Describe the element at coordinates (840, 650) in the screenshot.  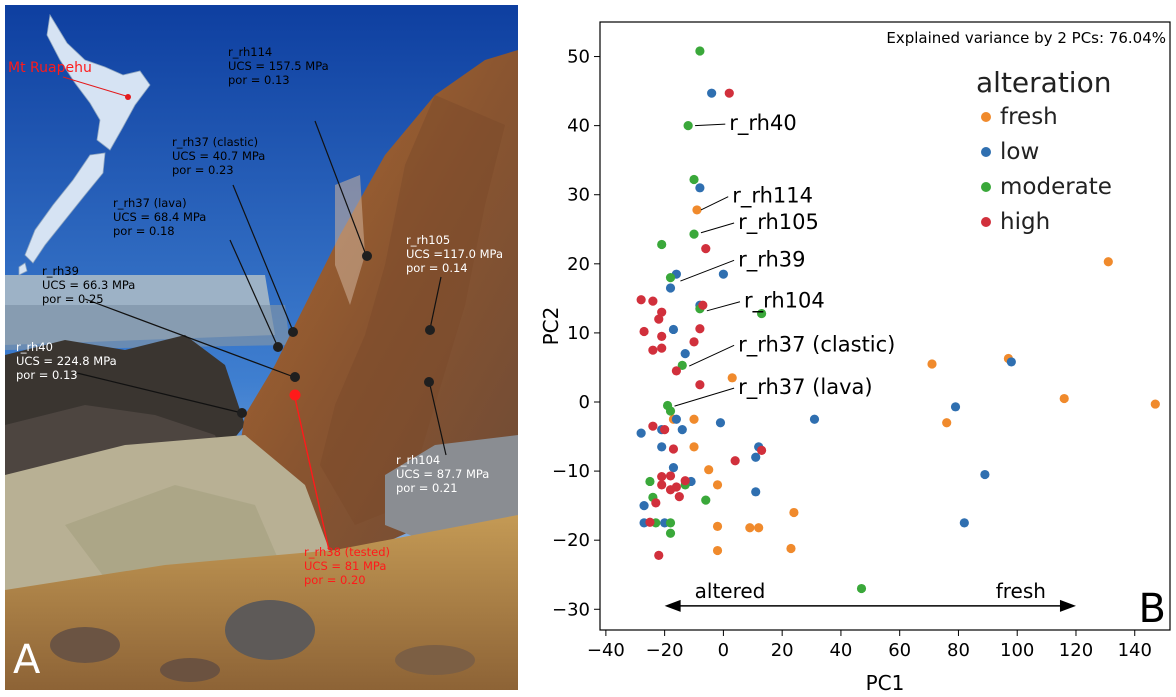
I see `x-tick-label: 40` at that location.